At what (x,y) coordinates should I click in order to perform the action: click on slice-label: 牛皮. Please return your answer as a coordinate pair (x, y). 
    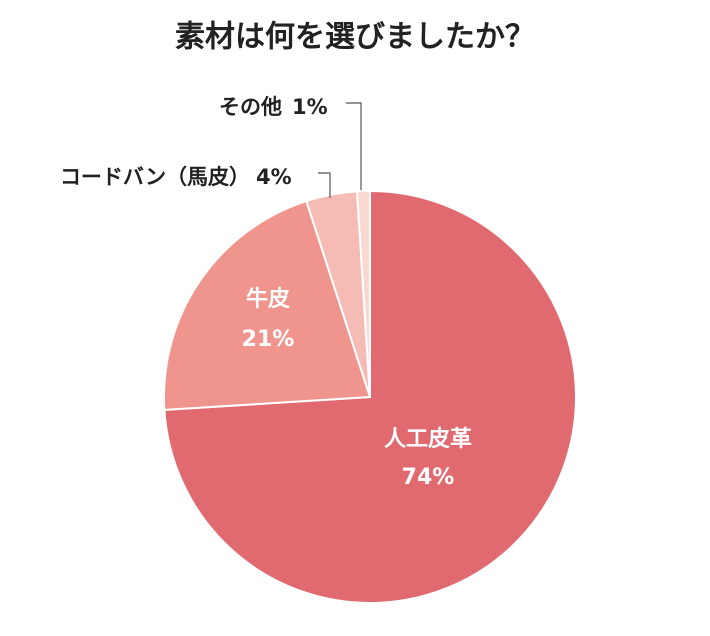
    Looking at the image, I should click on (268, 299).